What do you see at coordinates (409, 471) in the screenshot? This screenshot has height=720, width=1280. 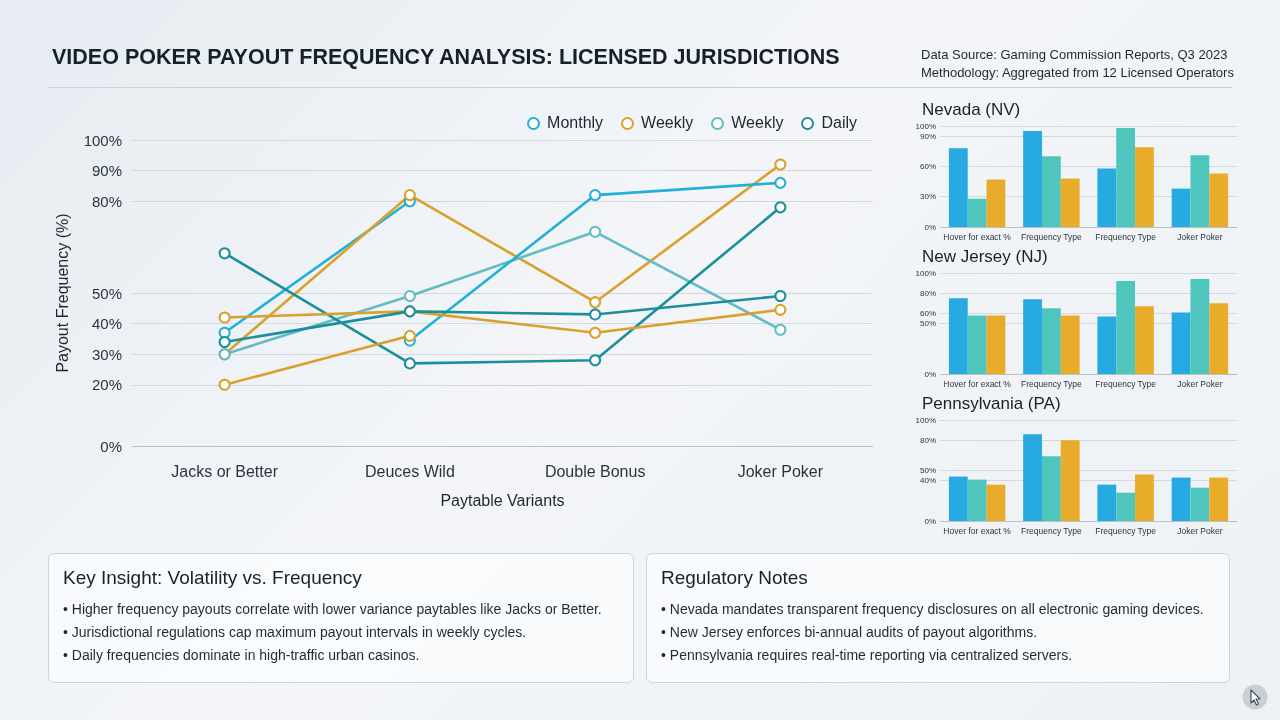 I see `x-tick-label: Deuces Wild` at bounding box center [409, 471].